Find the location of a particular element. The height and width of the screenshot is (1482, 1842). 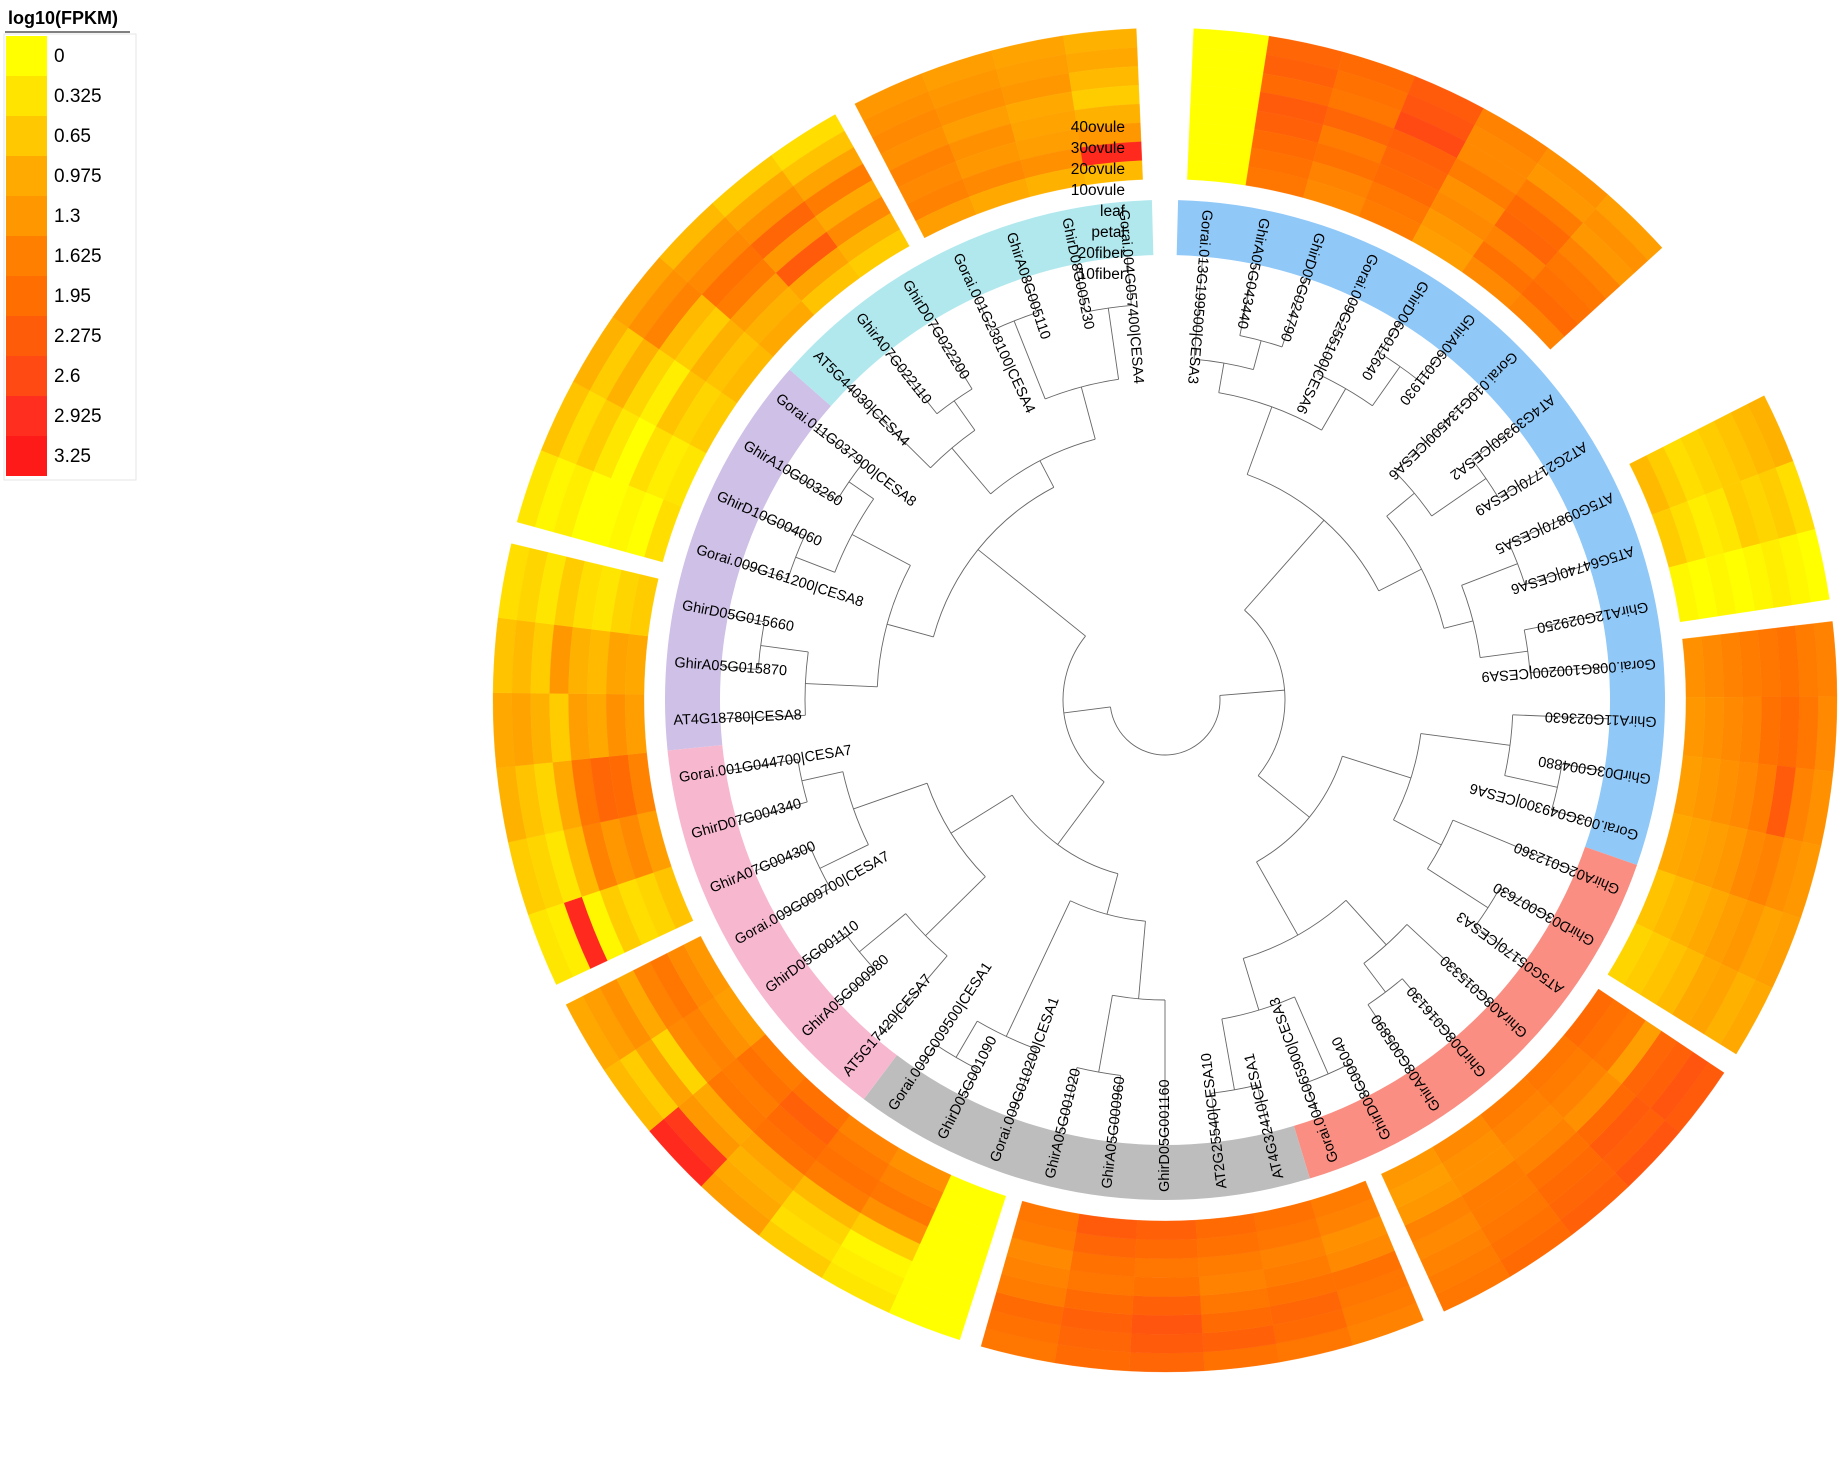

legend-title: log10(FPKM) is located at coordinates (63, 18).